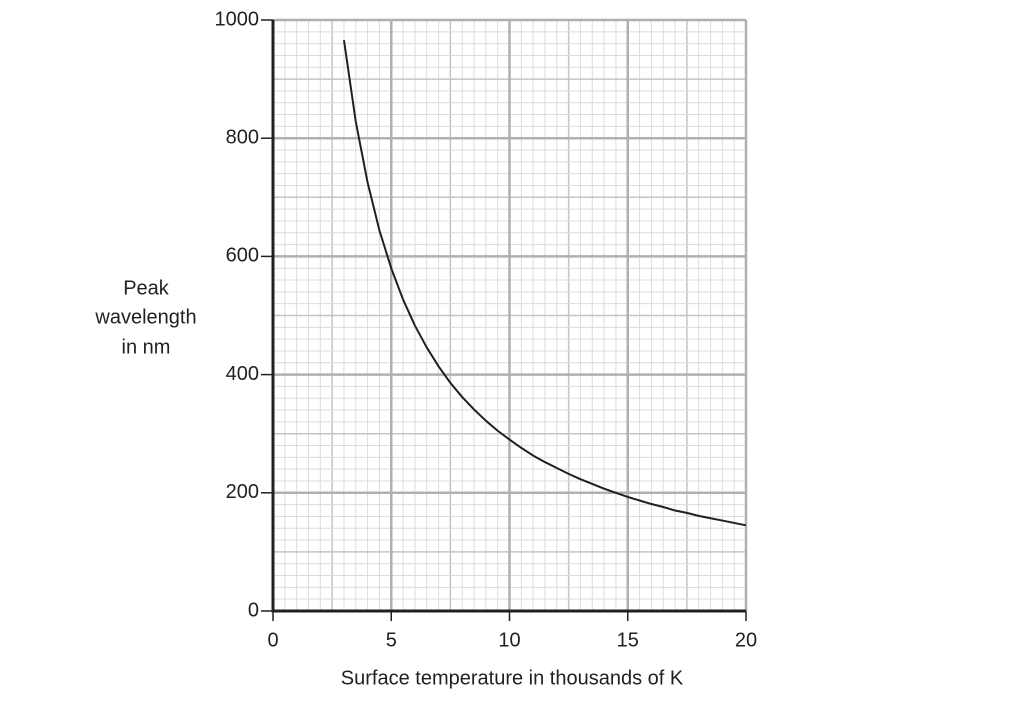 The width and height of the screenshot is (1020, 702). I want to click on y-axis-label: wavelength, so click(145, 317).